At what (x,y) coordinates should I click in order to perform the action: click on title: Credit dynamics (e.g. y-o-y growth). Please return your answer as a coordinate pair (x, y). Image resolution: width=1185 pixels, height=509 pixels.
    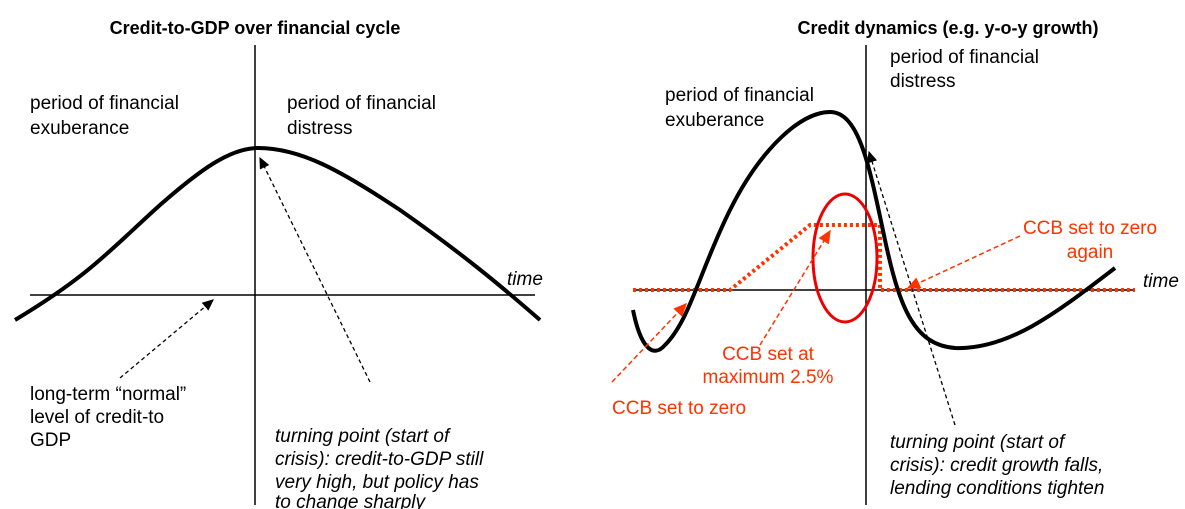
    Looking at the image, I should click on (947, 28).